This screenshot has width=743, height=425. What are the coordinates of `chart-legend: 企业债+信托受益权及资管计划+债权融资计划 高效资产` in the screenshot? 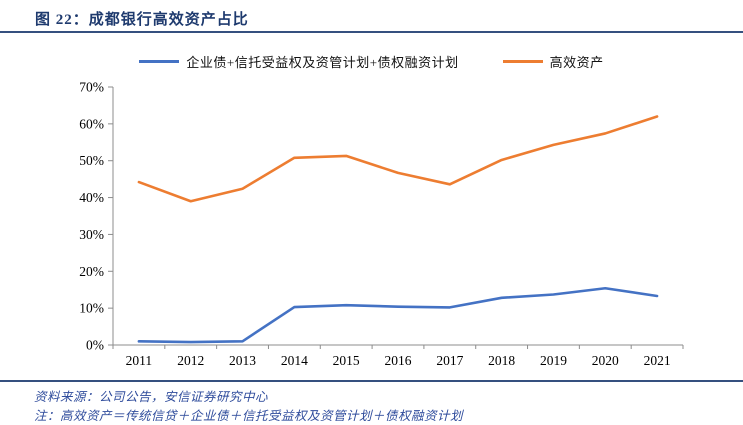 It's located at (371, 61).